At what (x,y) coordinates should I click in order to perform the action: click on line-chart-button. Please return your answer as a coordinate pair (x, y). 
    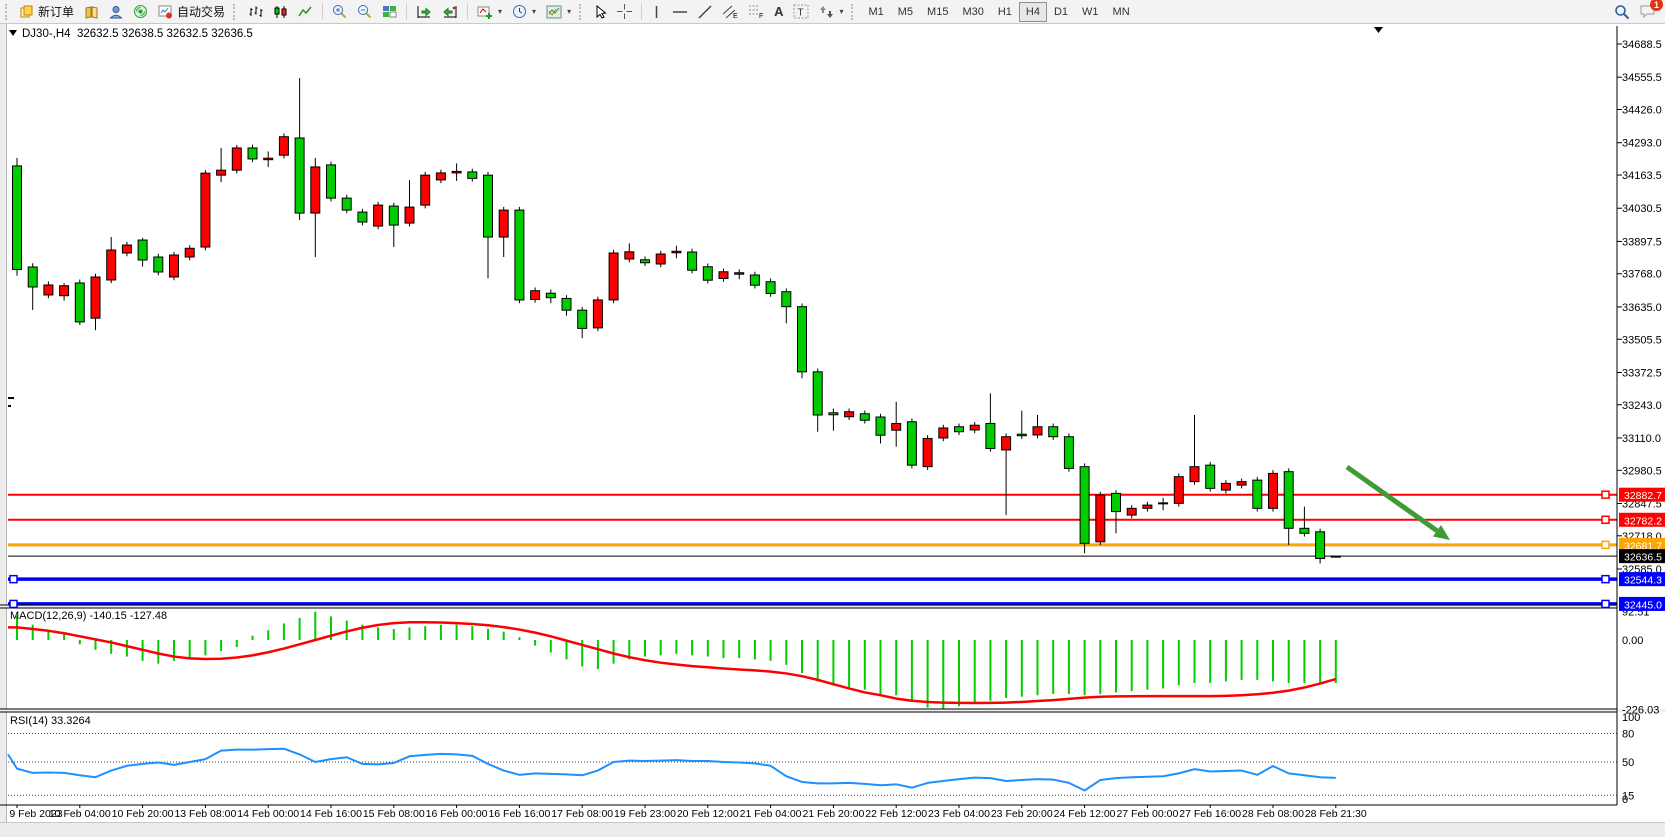
    Looking at the image, I should click on (305, 12).